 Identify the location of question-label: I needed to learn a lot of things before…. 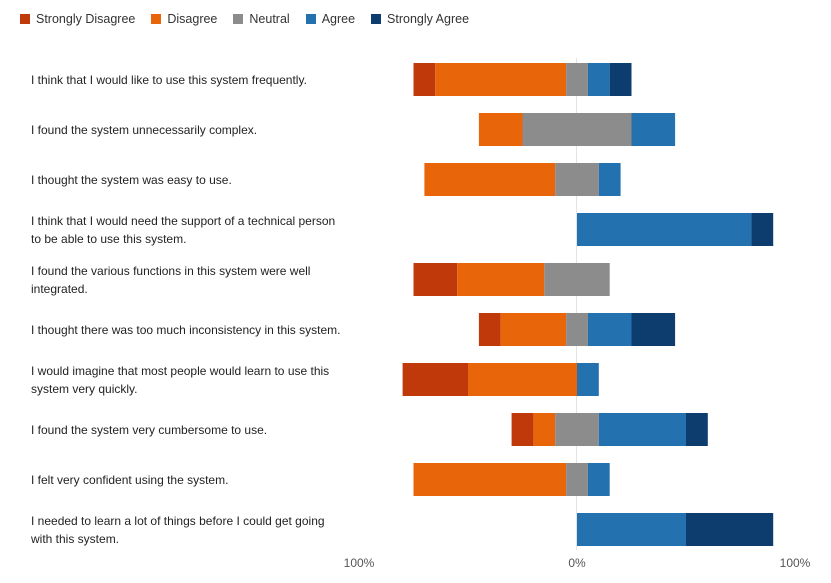
(178, 530).